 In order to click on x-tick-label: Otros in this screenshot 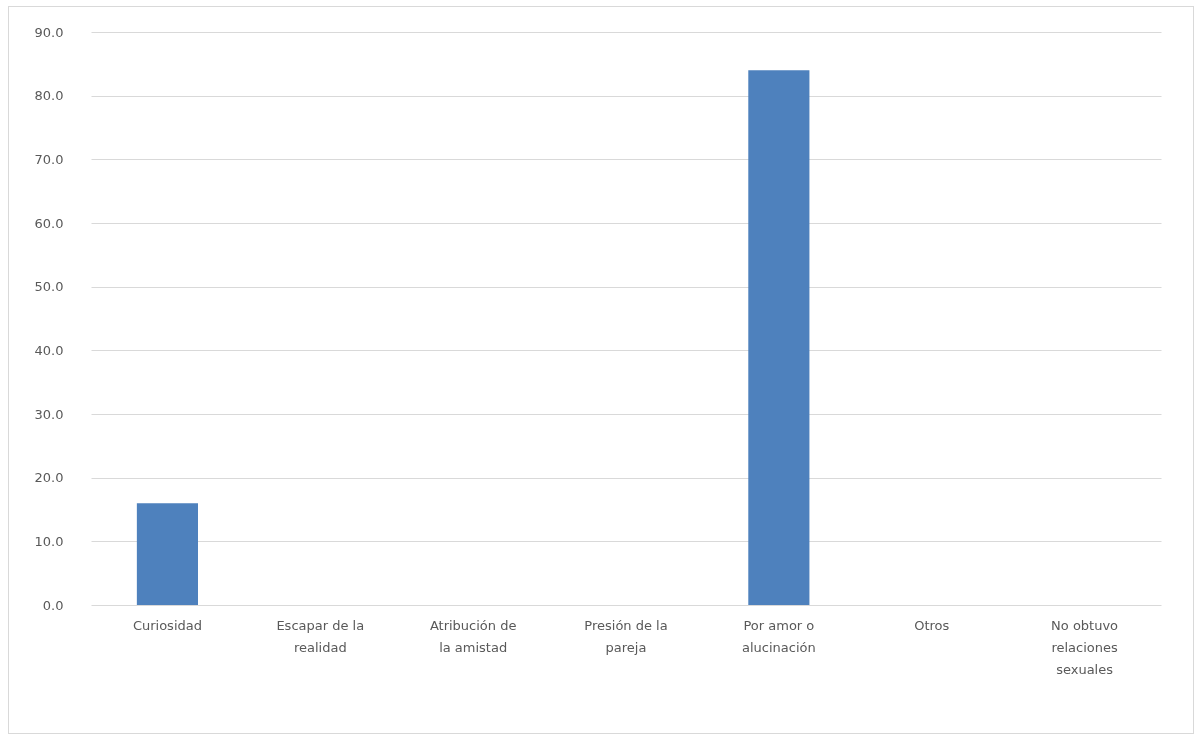, I will do `click(932, 625)`.